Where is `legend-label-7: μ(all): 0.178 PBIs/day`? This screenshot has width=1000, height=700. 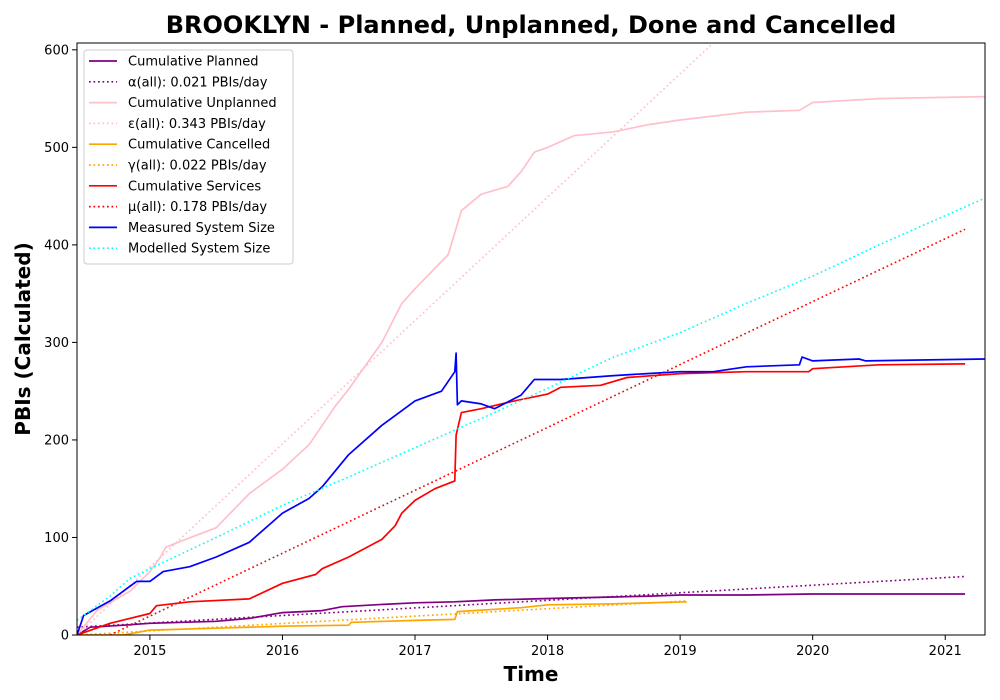 legend-label-7: μ(all): 0.178 PBIs/day is located at coordinates (197, 207).